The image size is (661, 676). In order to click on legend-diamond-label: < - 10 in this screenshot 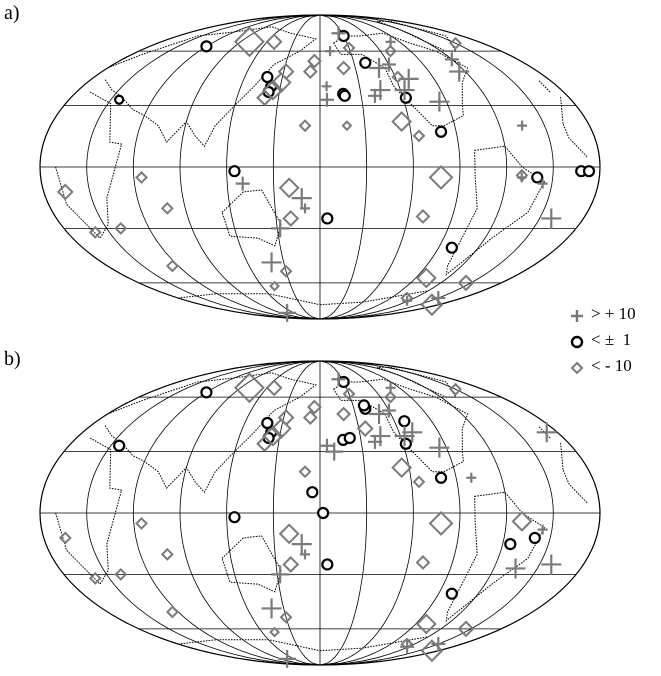, I will do `click(611, 365)`.